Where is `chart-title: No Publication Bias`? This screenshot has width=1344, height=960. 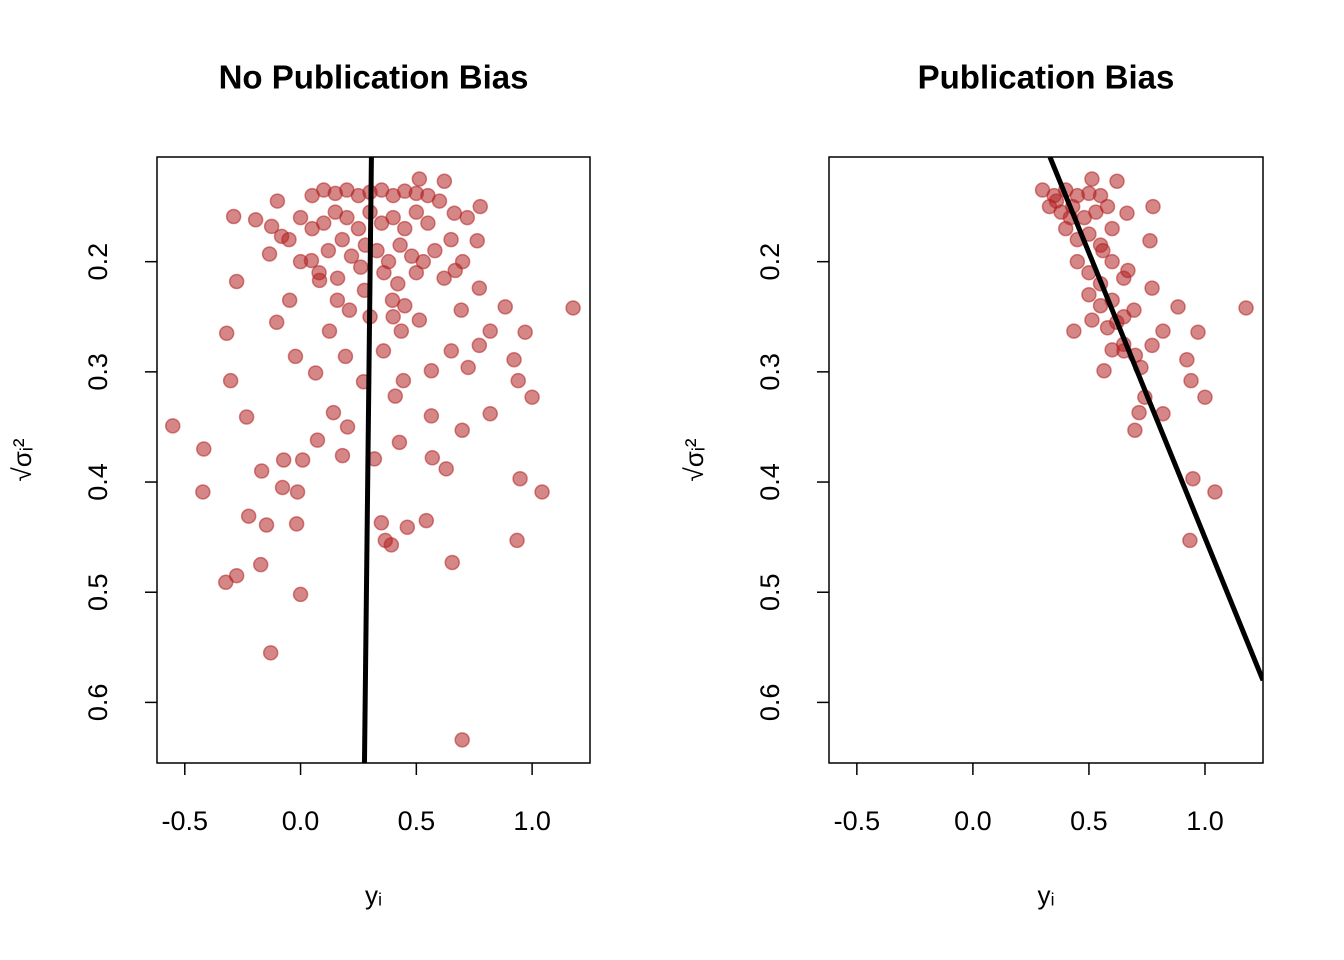 chart-title: No Publication Bias is located at coordinates (374, 77).